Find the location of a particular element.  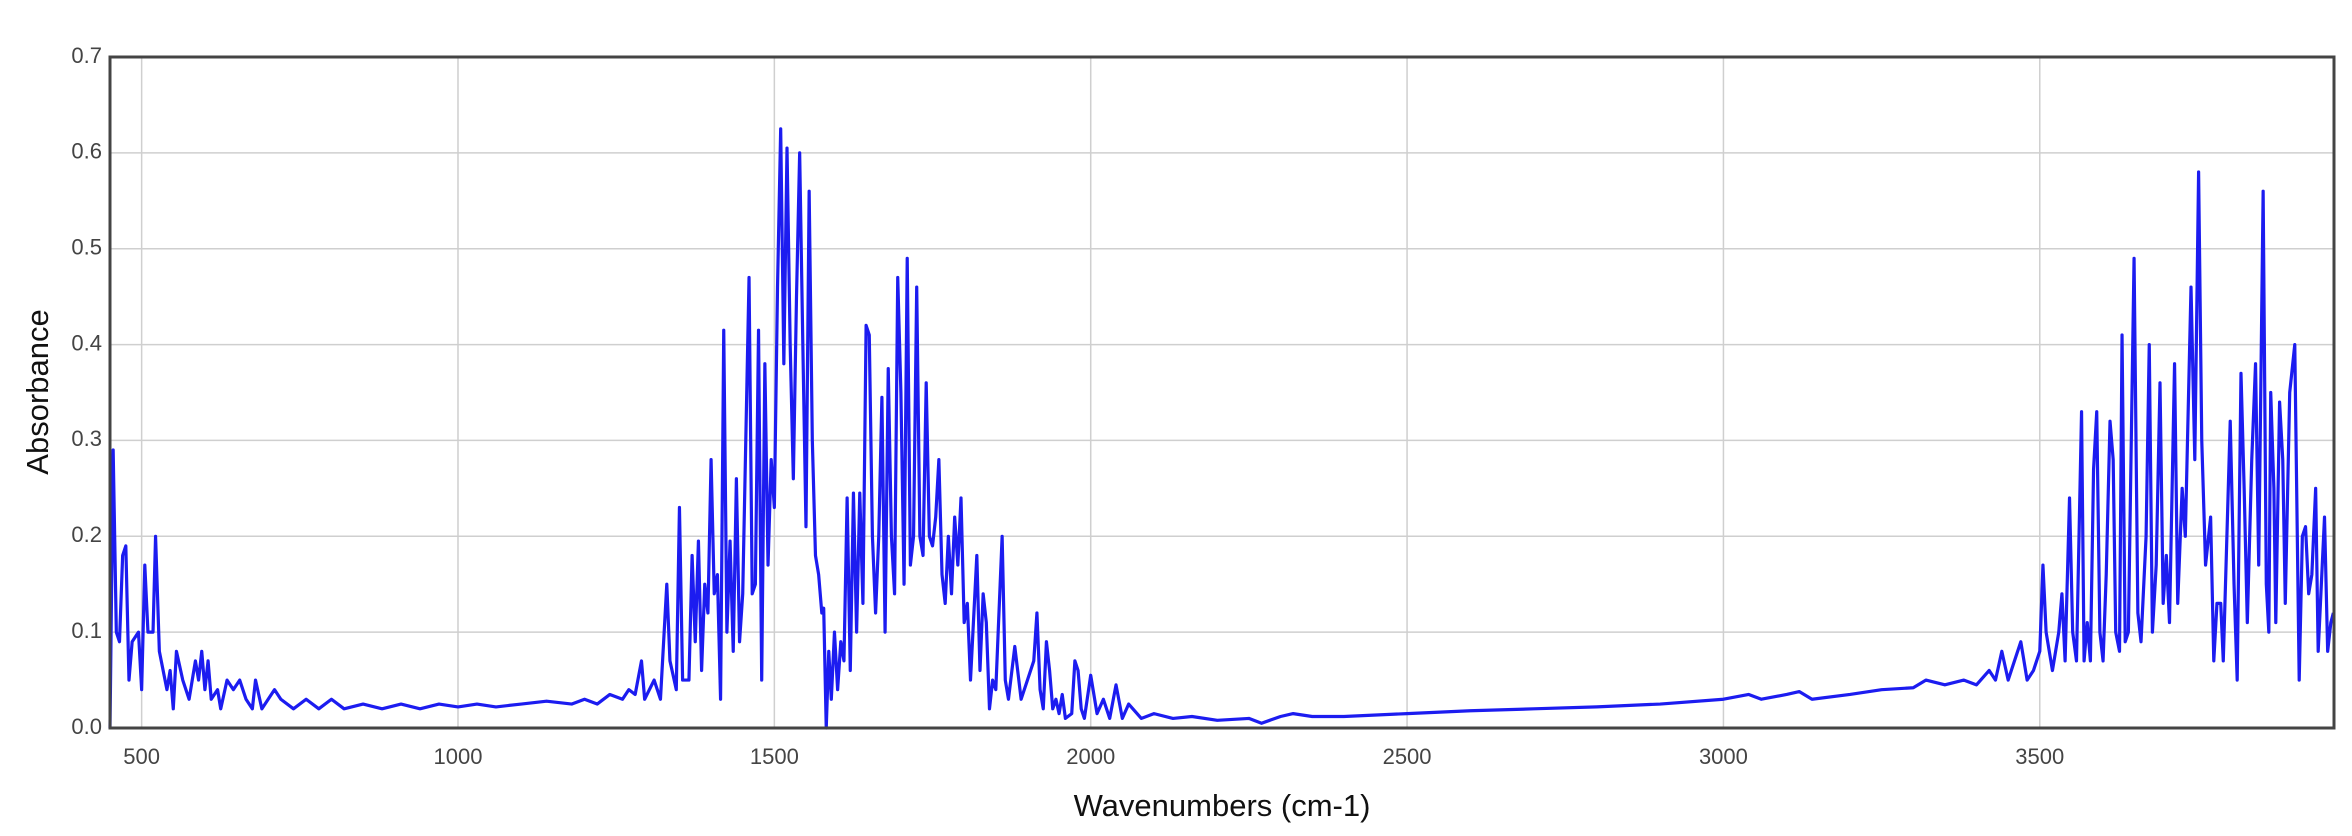

x-tick-label: 500 is located at coordinates (141, 756).